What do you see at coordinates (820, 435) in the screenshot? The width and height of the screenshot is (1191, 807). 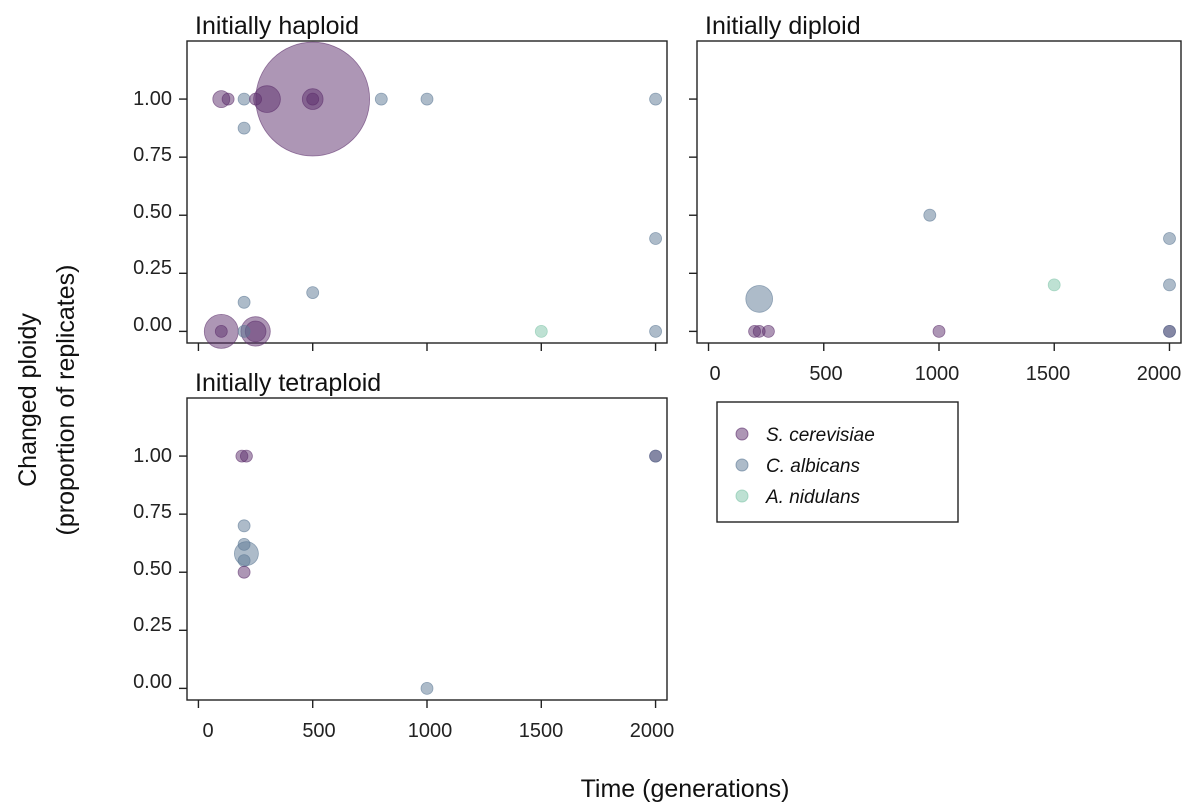 I see `legend-label-s-cerevisiae: S. cerevisiae` at bounding box center [820, 435].